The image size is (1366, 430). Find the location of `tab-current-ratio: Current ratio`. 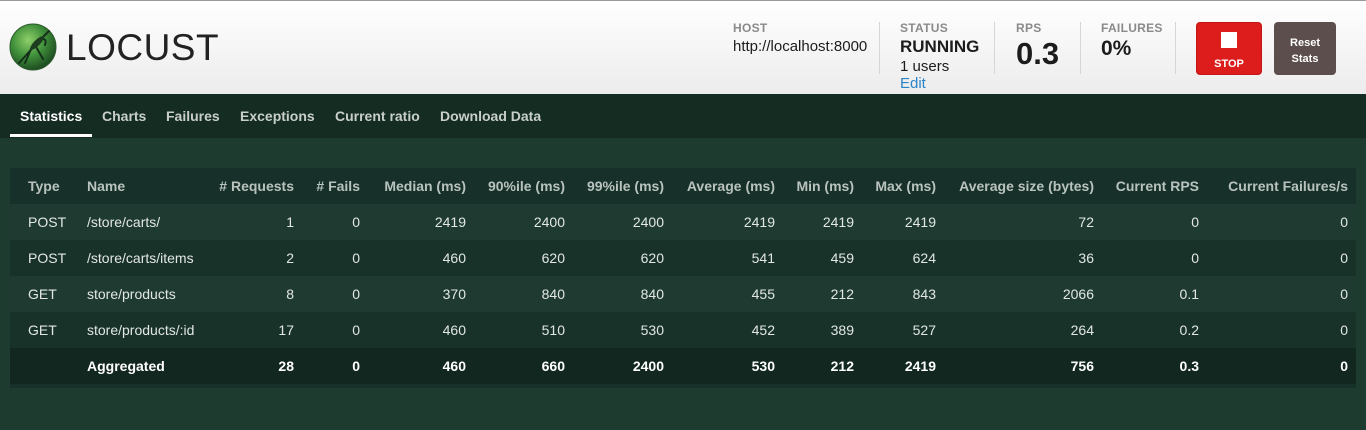

tab-current-ratio: Current ratio is located at coordinates (377, 116).